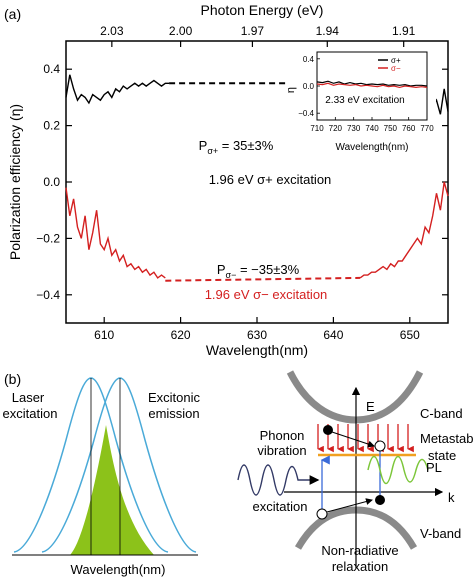  I want to click on inset-series-group, so click(372, 84).